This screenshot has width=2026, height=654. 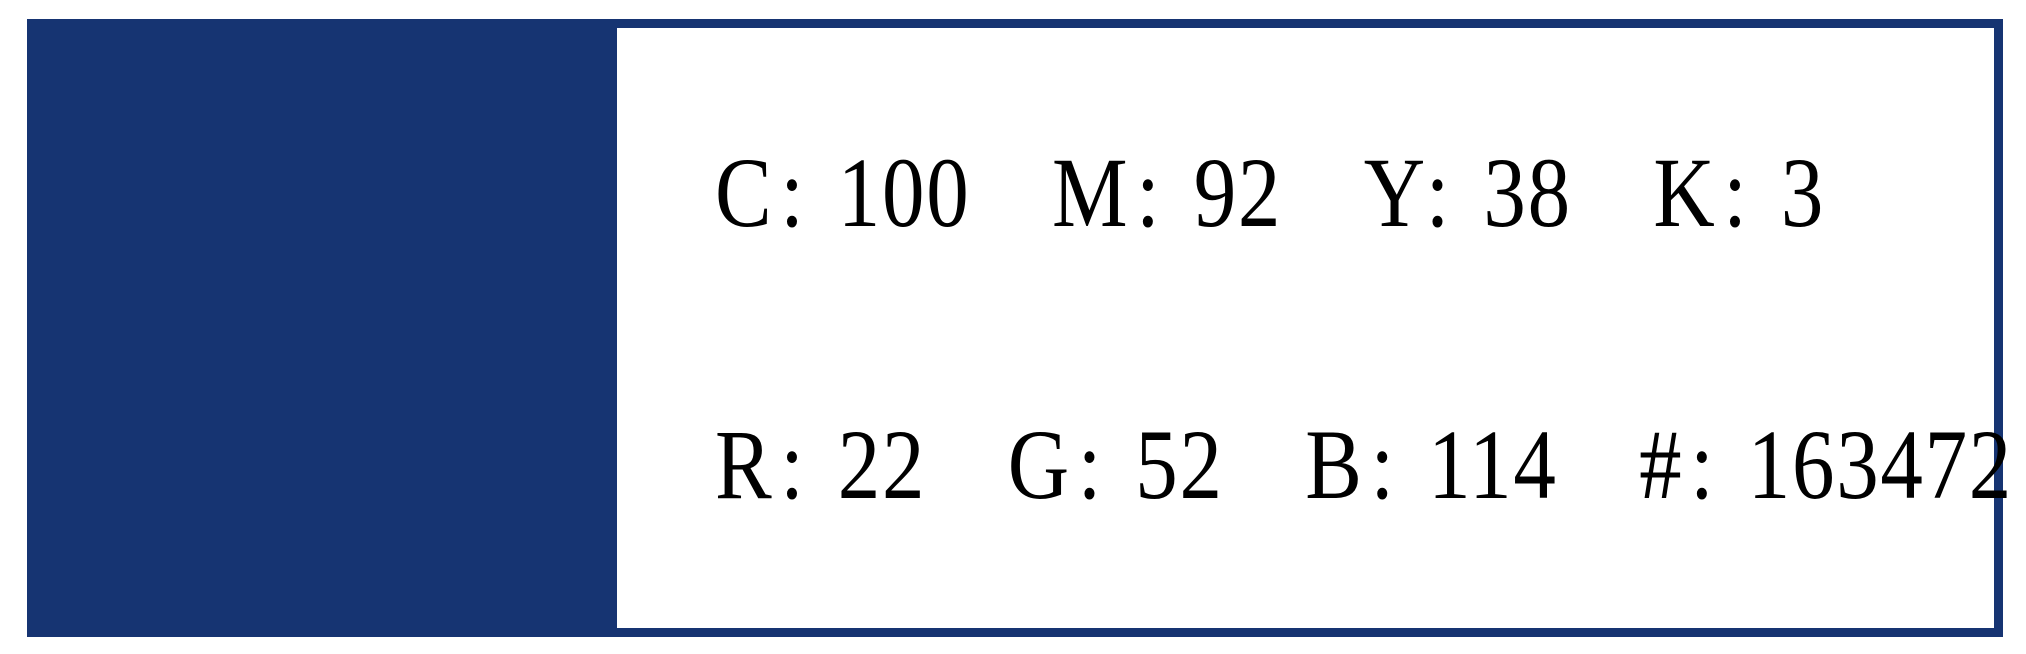 What do you see at coordinates (1238, 192) in the screenshot?
I see `cmyk-magenta-value: 92` at bounding box center [1238, 192].